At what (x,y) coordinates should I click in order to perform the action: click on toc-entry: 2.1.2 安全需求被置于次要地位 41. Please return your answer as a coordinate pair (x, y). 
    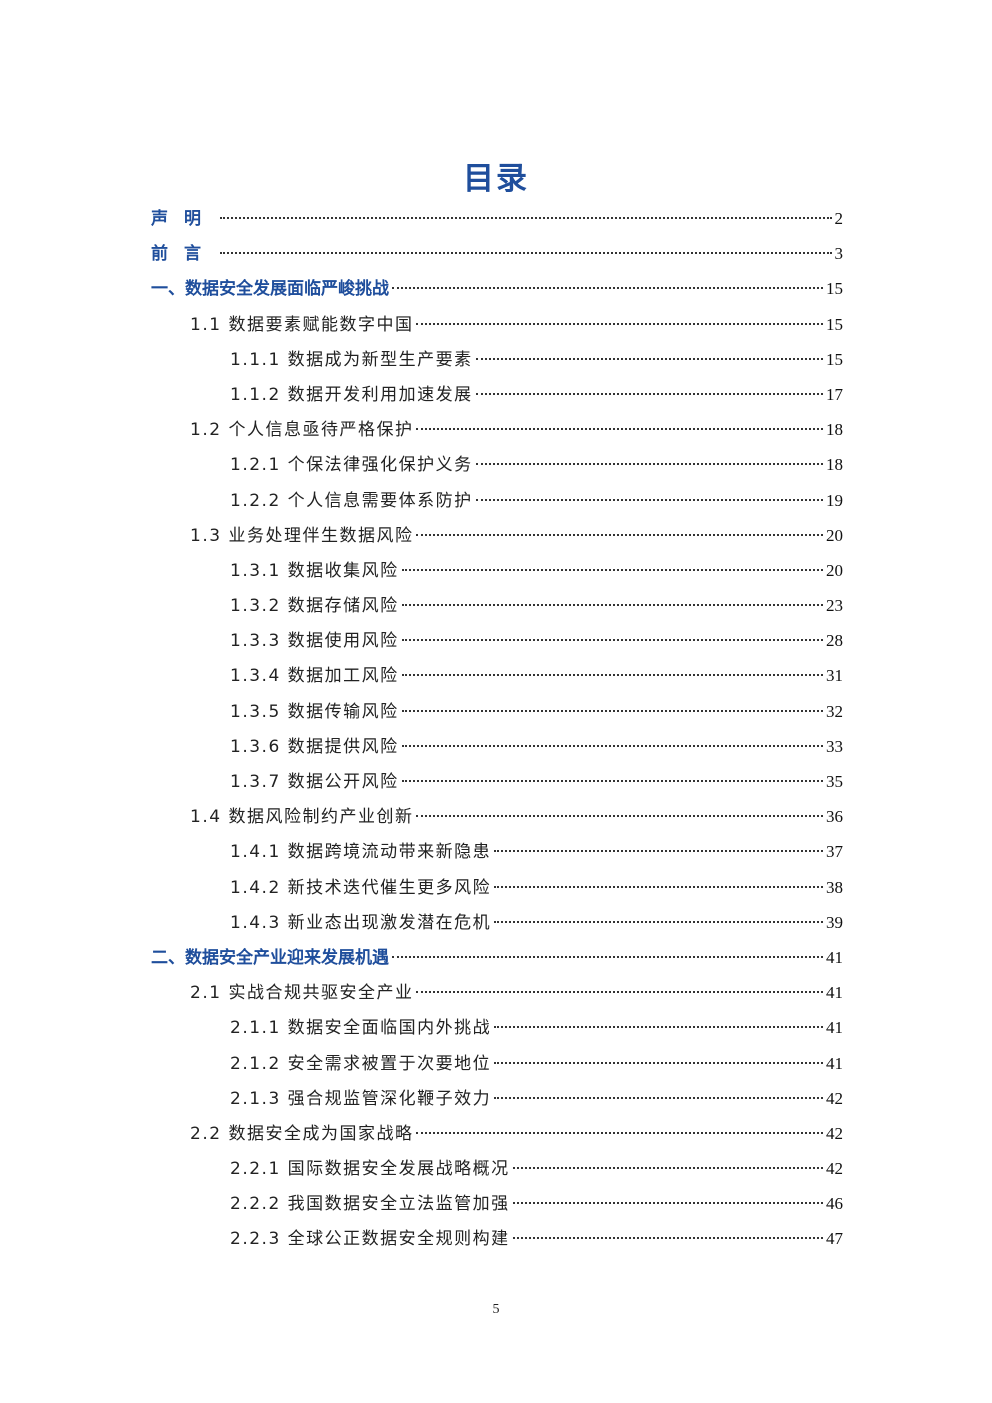
    Looking at the image, I should click on (497, 1063).